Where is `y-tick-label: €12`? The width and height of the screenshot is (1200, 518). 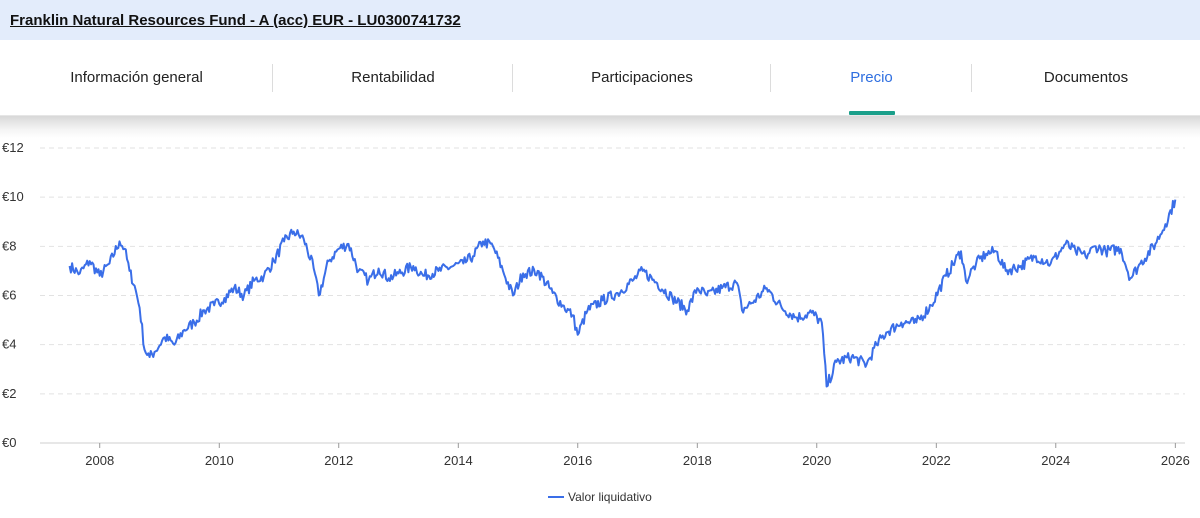
y-tick-label: €12 is located at coordinates (13, 147).